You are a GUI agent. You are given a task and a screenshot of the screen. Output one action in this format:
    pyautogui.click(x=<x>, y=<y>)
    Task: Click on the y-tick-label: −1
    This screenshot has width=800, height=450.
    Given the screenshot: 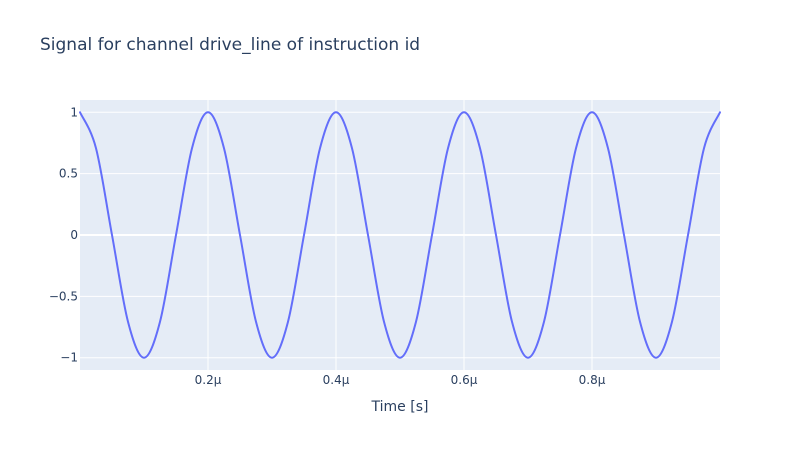 What is the action you would take?
    pyautogui.click(x=69, y=358)
    